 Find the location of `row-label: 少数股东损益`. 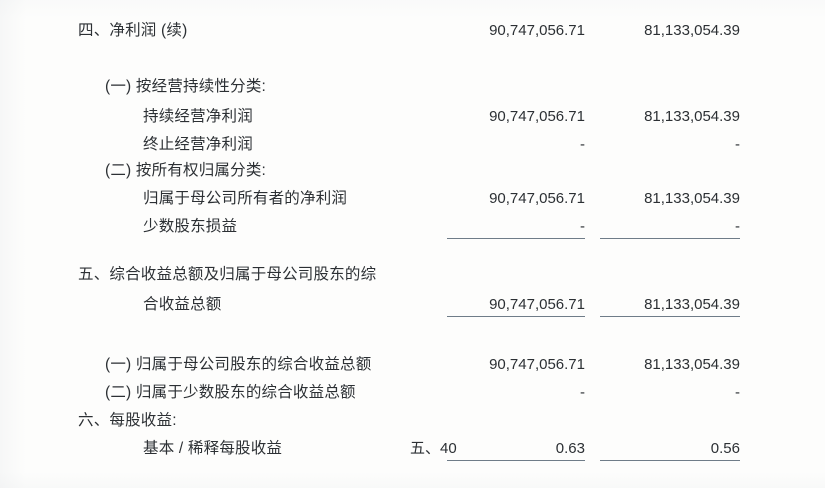

row-label: 少数股东损益 is located at coordinates (190, 226).